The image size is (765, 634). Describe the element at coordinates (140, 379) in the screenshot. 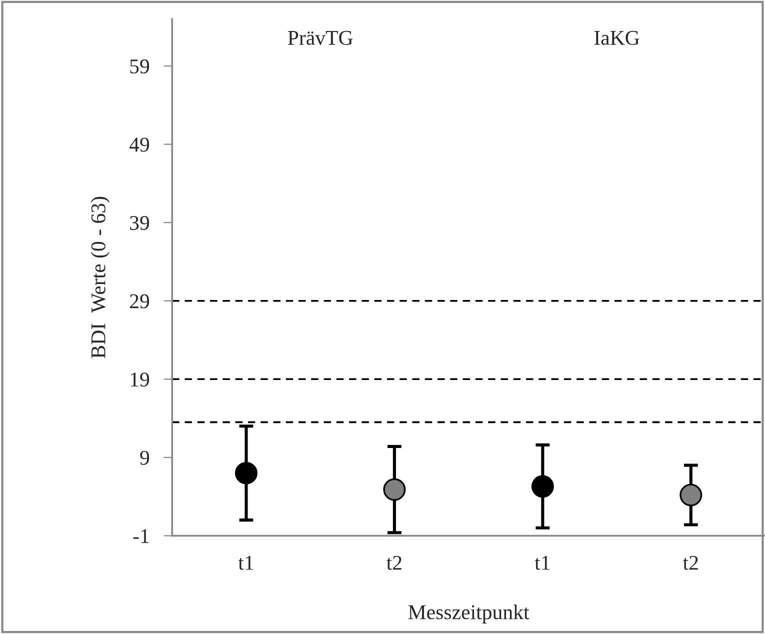

I see `y-tick-label: 19` at that location.